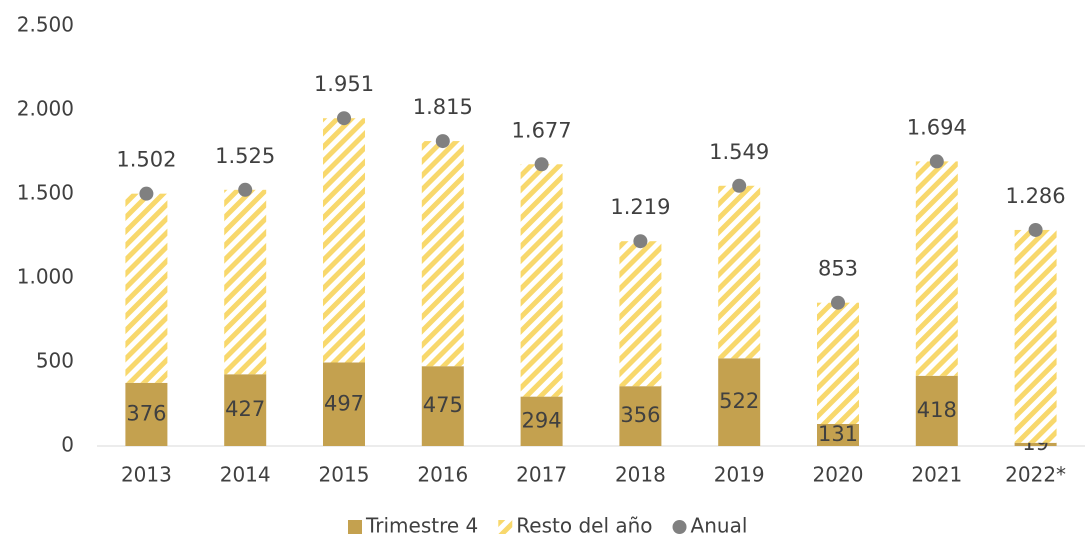  Describe the element at coordinates (45, 193) in the screenshot. I see `y-tick-label: 1.500` at that location.